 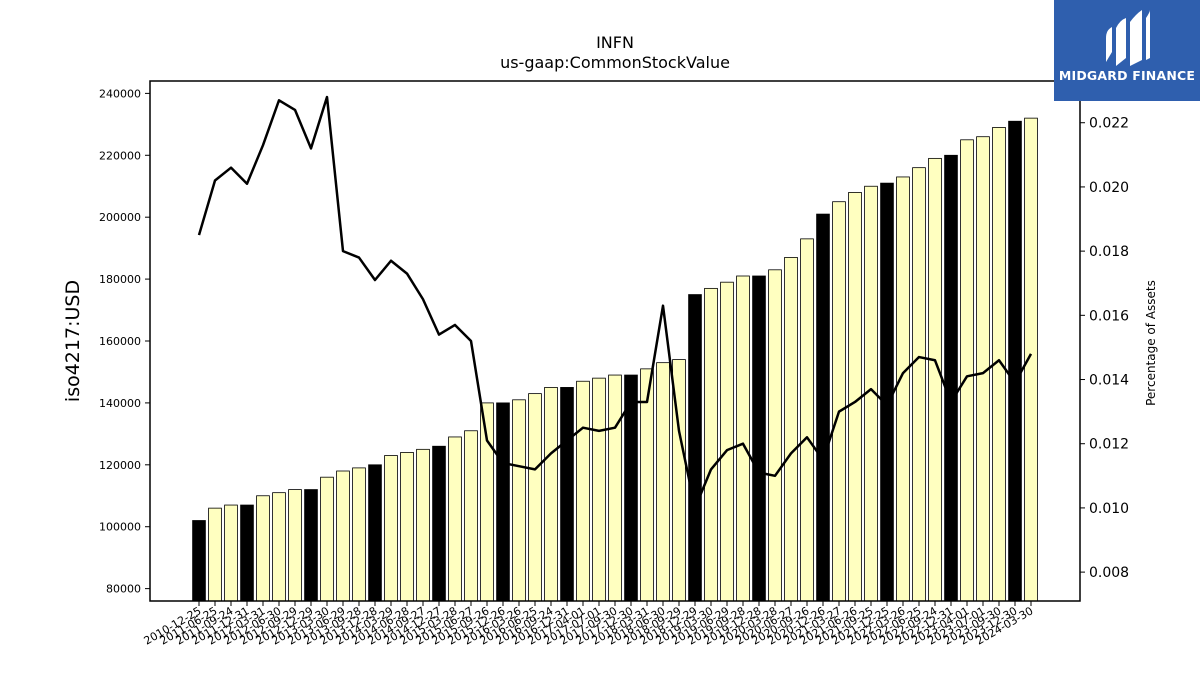 I want to click on y-tick-label: 120000, so click(x=120, y=465).